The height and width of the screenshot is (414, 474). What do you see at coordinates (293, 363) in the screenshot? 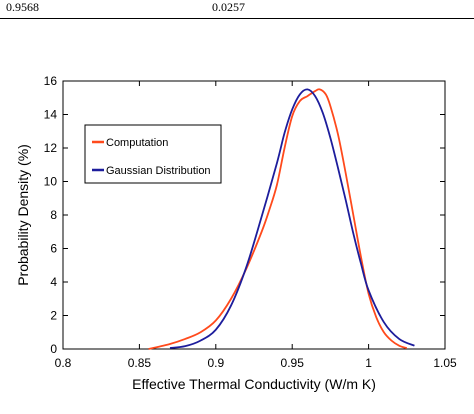
I see `x-tick-label: 0.95` at bounding box center [293, 363].